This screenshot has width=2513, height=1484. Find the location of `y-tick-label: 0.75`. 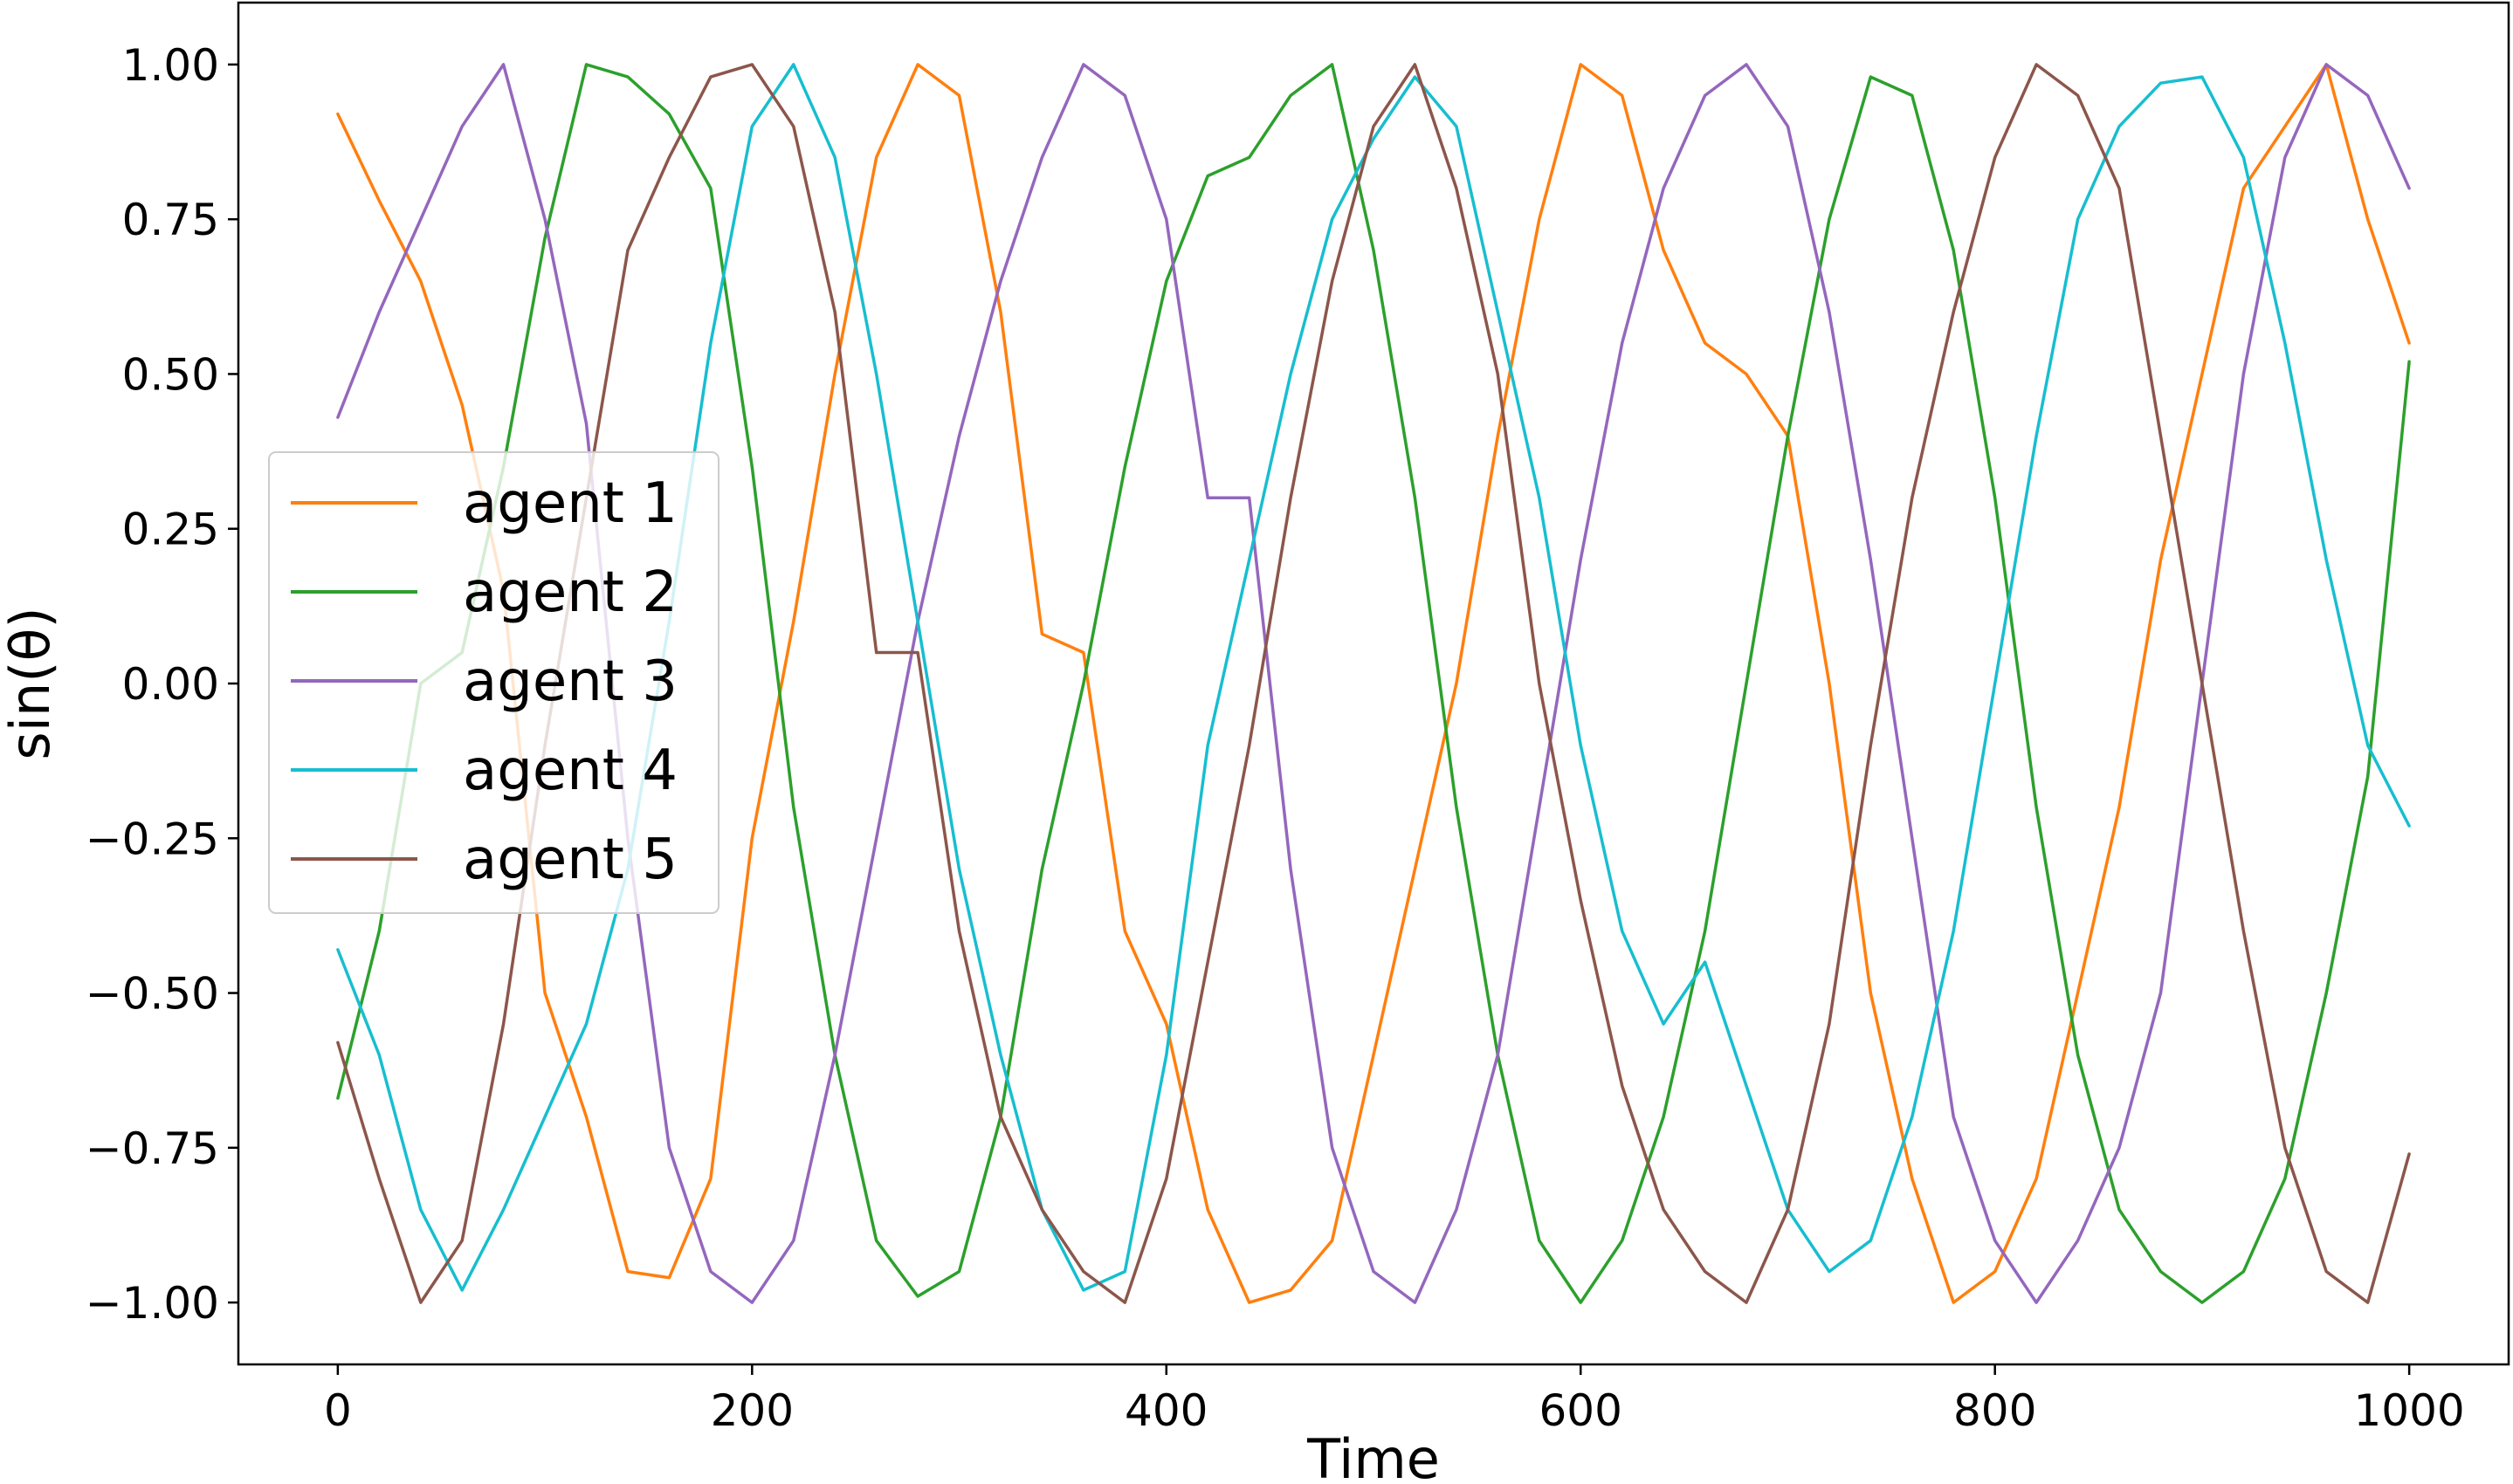

y-tick-label: 0.75 is located at coordinates (170, 220).